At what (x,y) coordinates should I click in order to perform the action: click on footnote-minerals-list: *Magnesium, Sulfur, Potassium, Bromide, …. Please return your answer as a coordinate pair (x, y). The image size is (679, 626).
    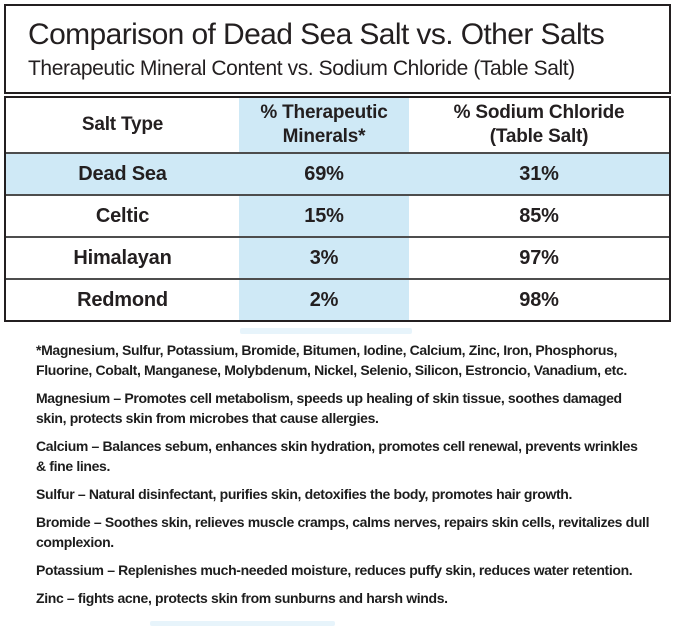
    Looking at the image, I should click on (331, 360).